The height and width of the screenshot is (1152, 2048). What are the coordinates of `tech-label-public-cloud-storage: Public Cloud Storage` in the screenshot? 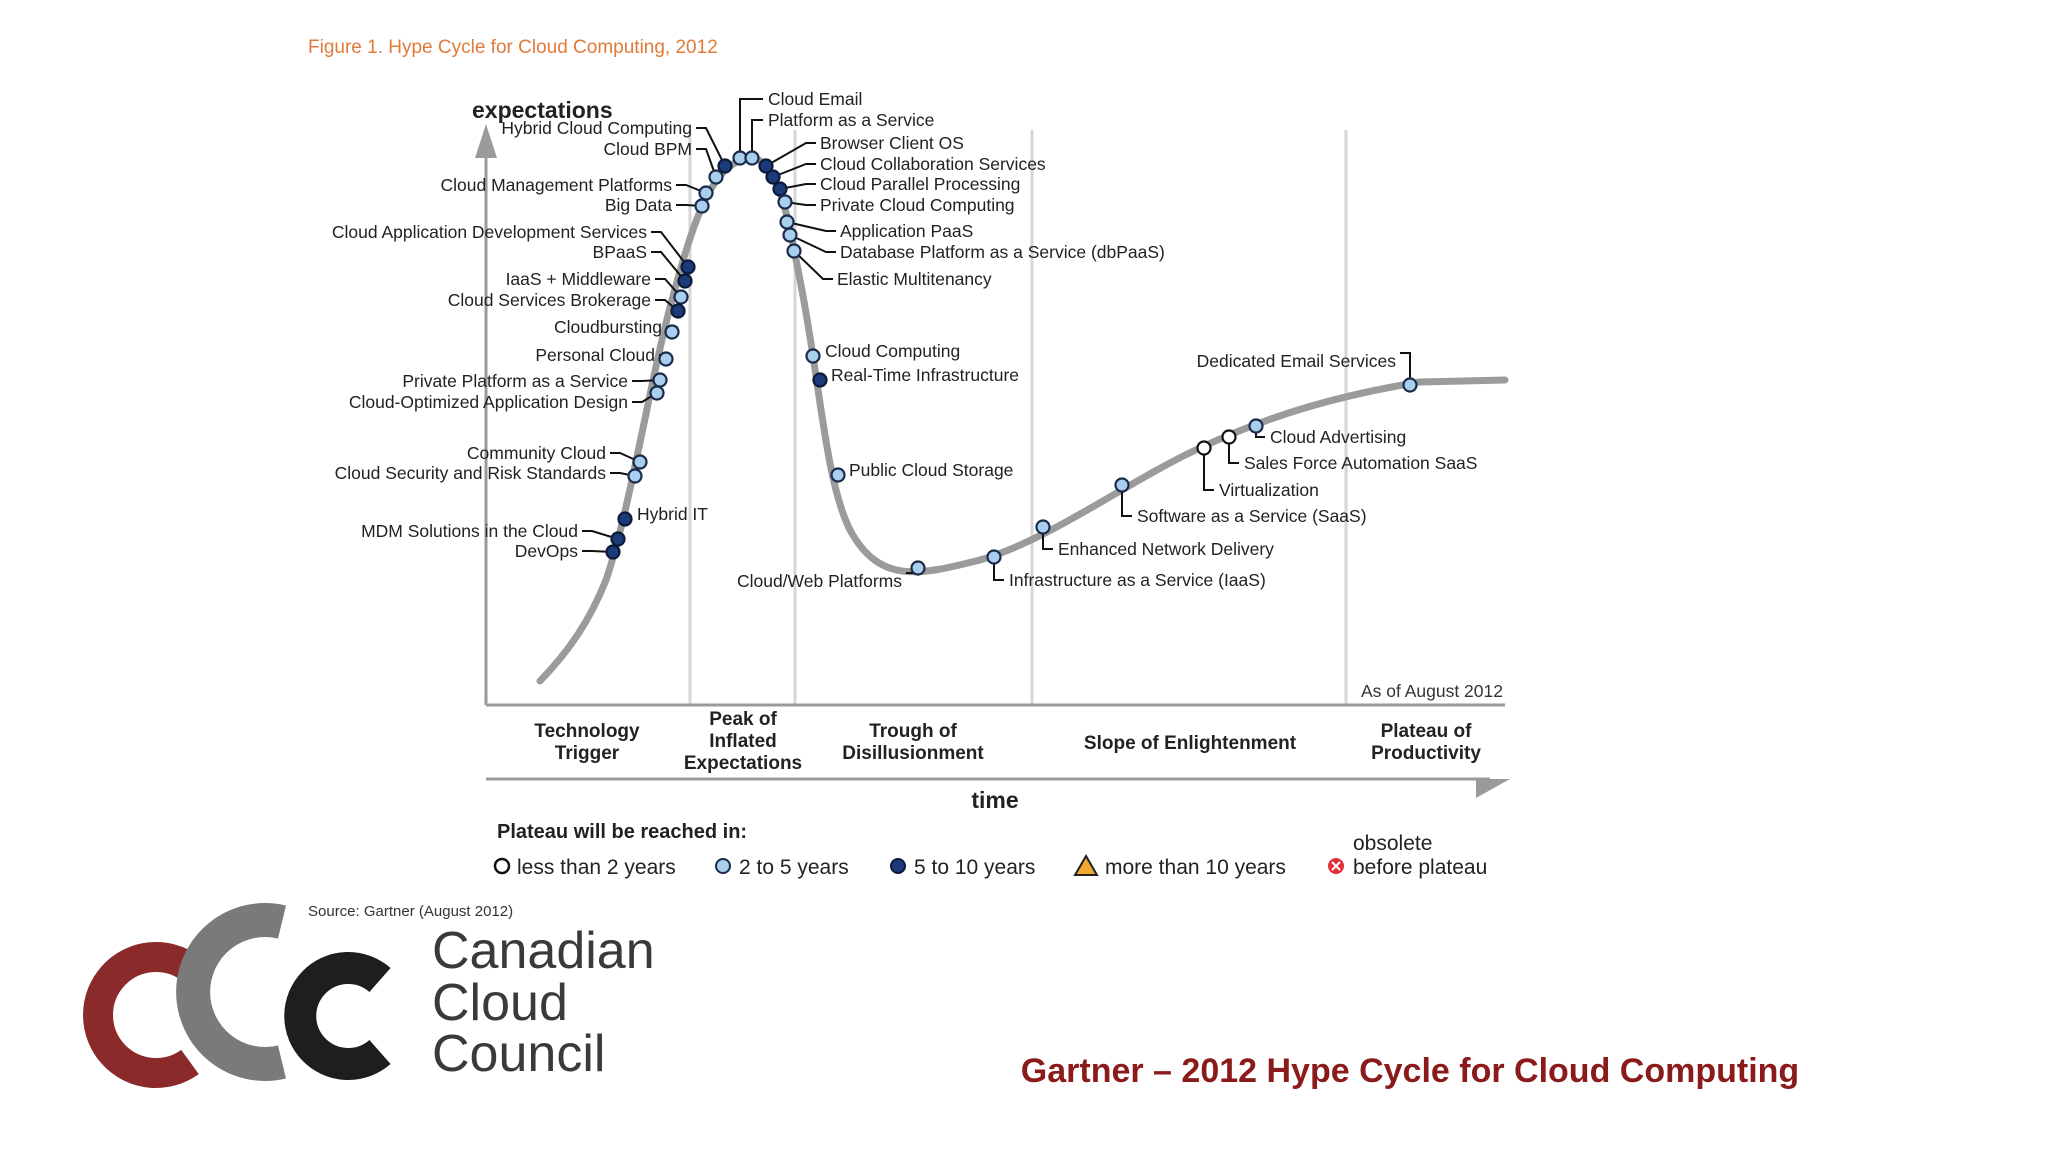 It's located at (931, 470).